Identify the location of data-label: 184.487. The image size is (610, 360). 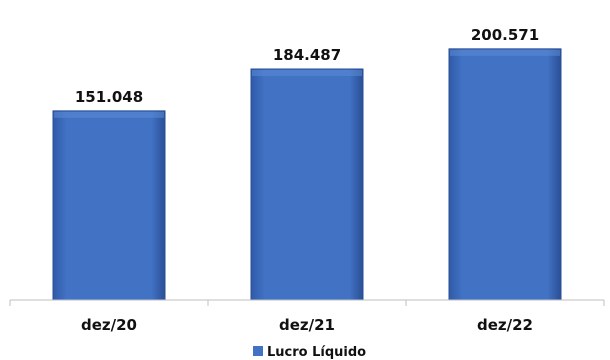
(307, 55).